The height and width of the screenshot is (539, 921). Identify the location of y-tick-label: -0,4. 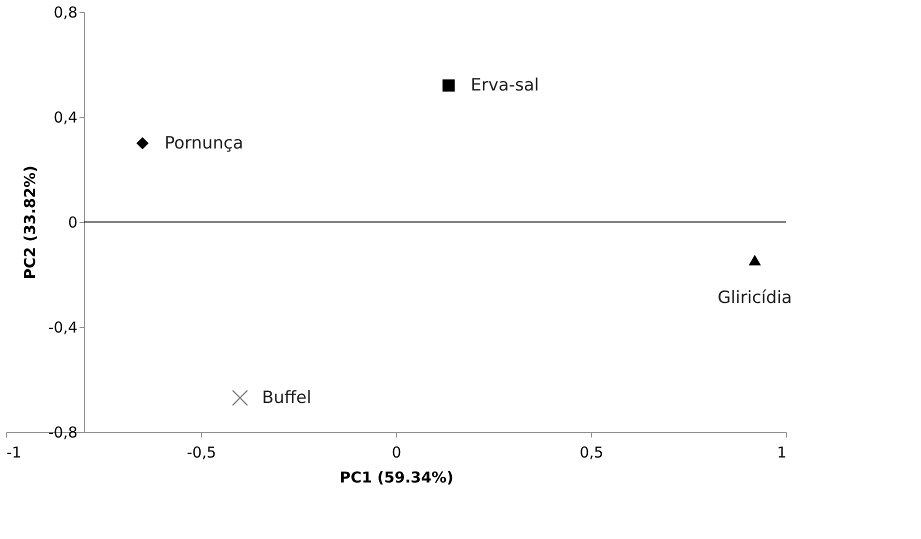
(63, 327).